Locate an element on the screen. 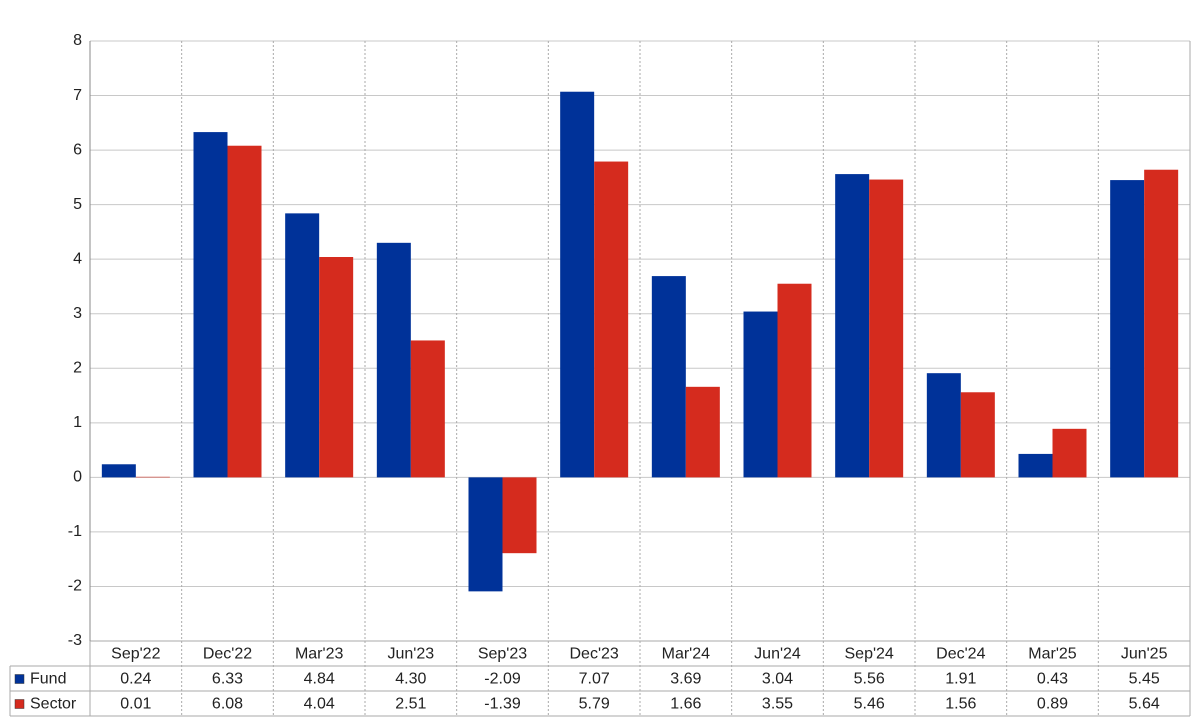  y-tick-label: 2 is located at coordinates (77, 367).